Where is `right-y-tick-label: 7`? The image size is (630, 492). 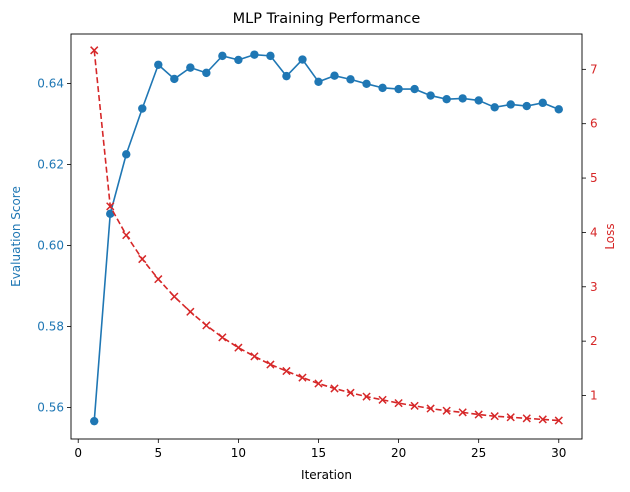
right-y-tick-label: 7 is located at coordinates (594, 69).